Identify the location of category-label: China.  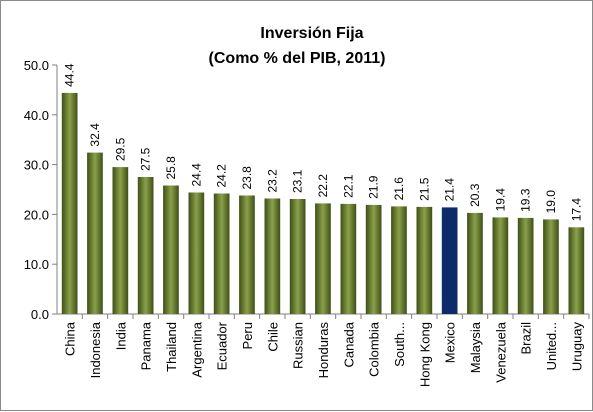
(70, 338).